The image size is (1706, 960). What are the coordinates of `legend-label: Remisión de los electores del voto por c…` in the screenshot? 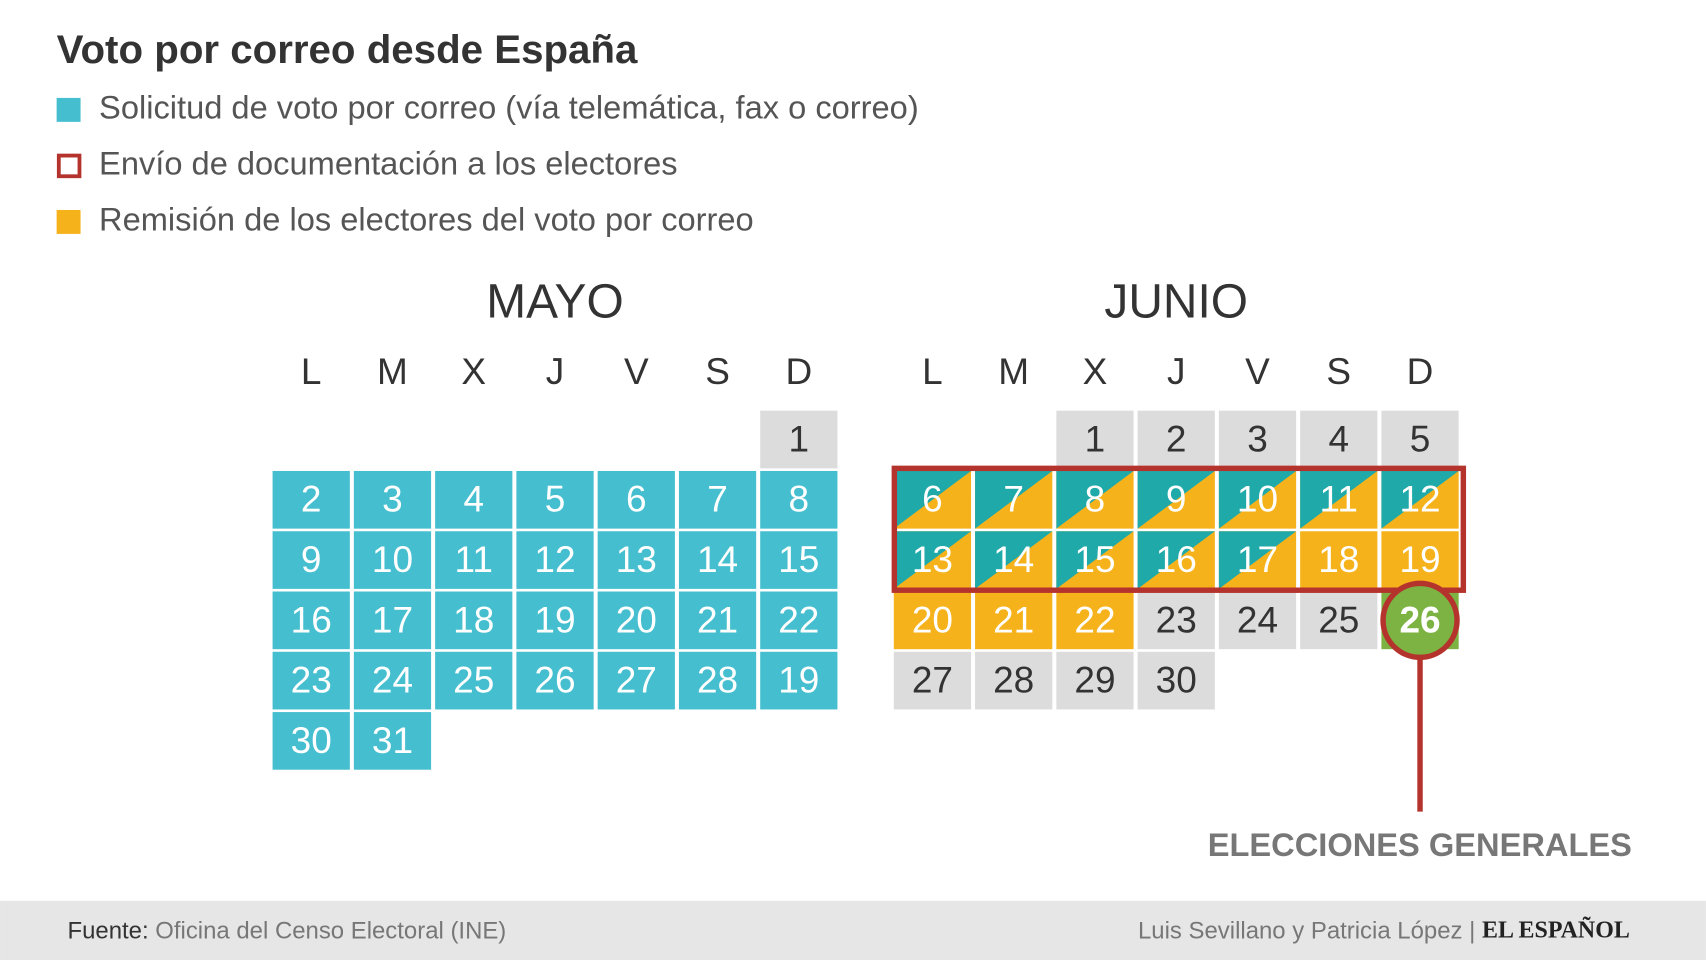 It's located at (426, 219).